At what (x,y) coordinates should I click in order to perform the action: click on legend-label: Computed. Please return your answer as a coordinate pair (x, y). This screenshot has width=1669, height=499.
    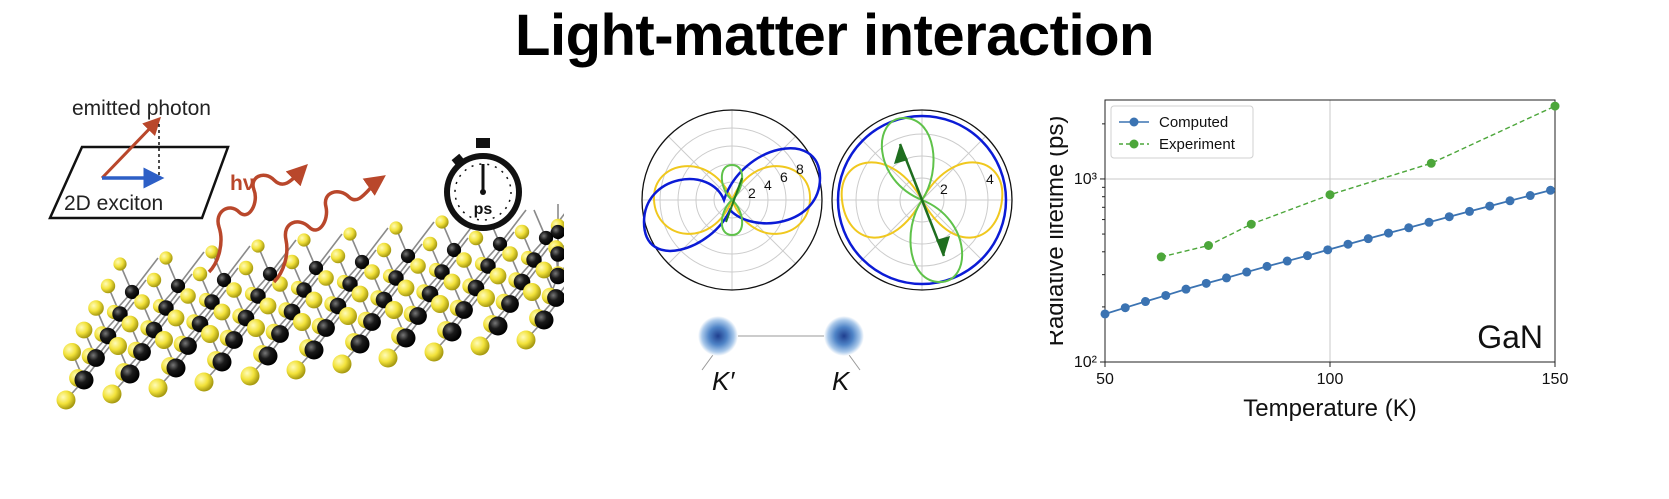
    Looking at the image, I should click on (1193, 122).